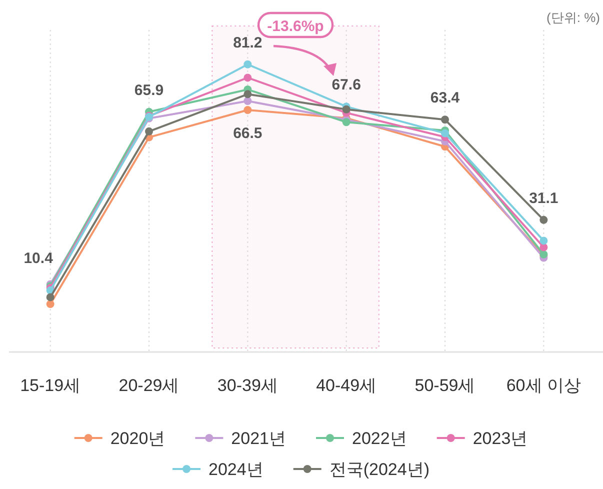  Describe the element at coordinates (247, 385) in the screenshot. I see `x-tick-label: 30-39세` at that location.